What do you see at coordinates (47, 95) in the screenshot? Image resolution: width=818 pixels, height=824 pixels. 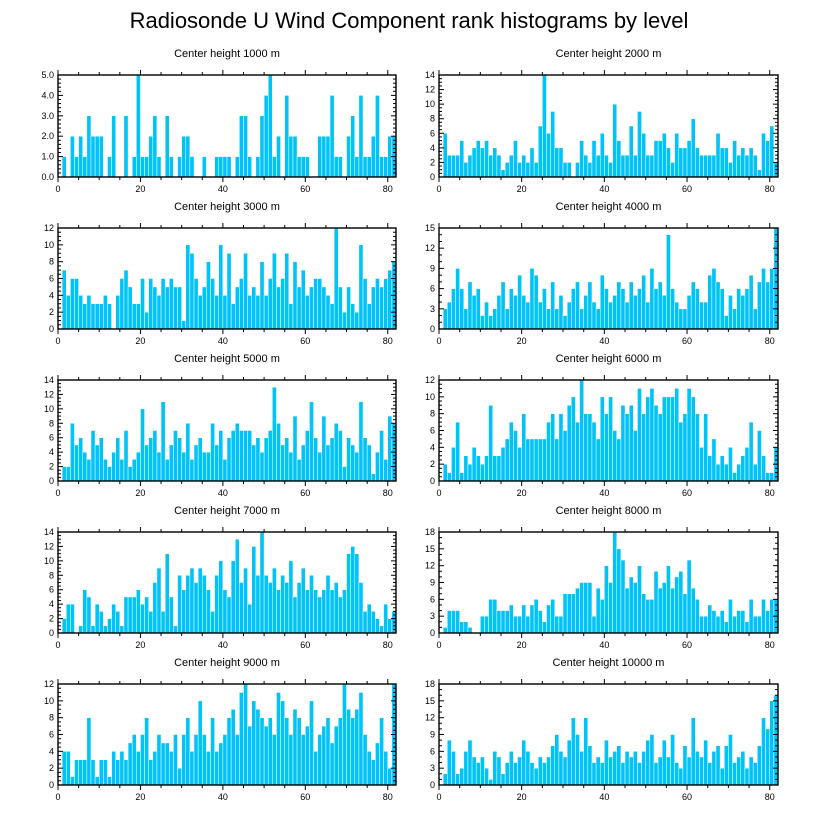 I see `y-tick-label: 4.0` at bounding box center [47, 95].